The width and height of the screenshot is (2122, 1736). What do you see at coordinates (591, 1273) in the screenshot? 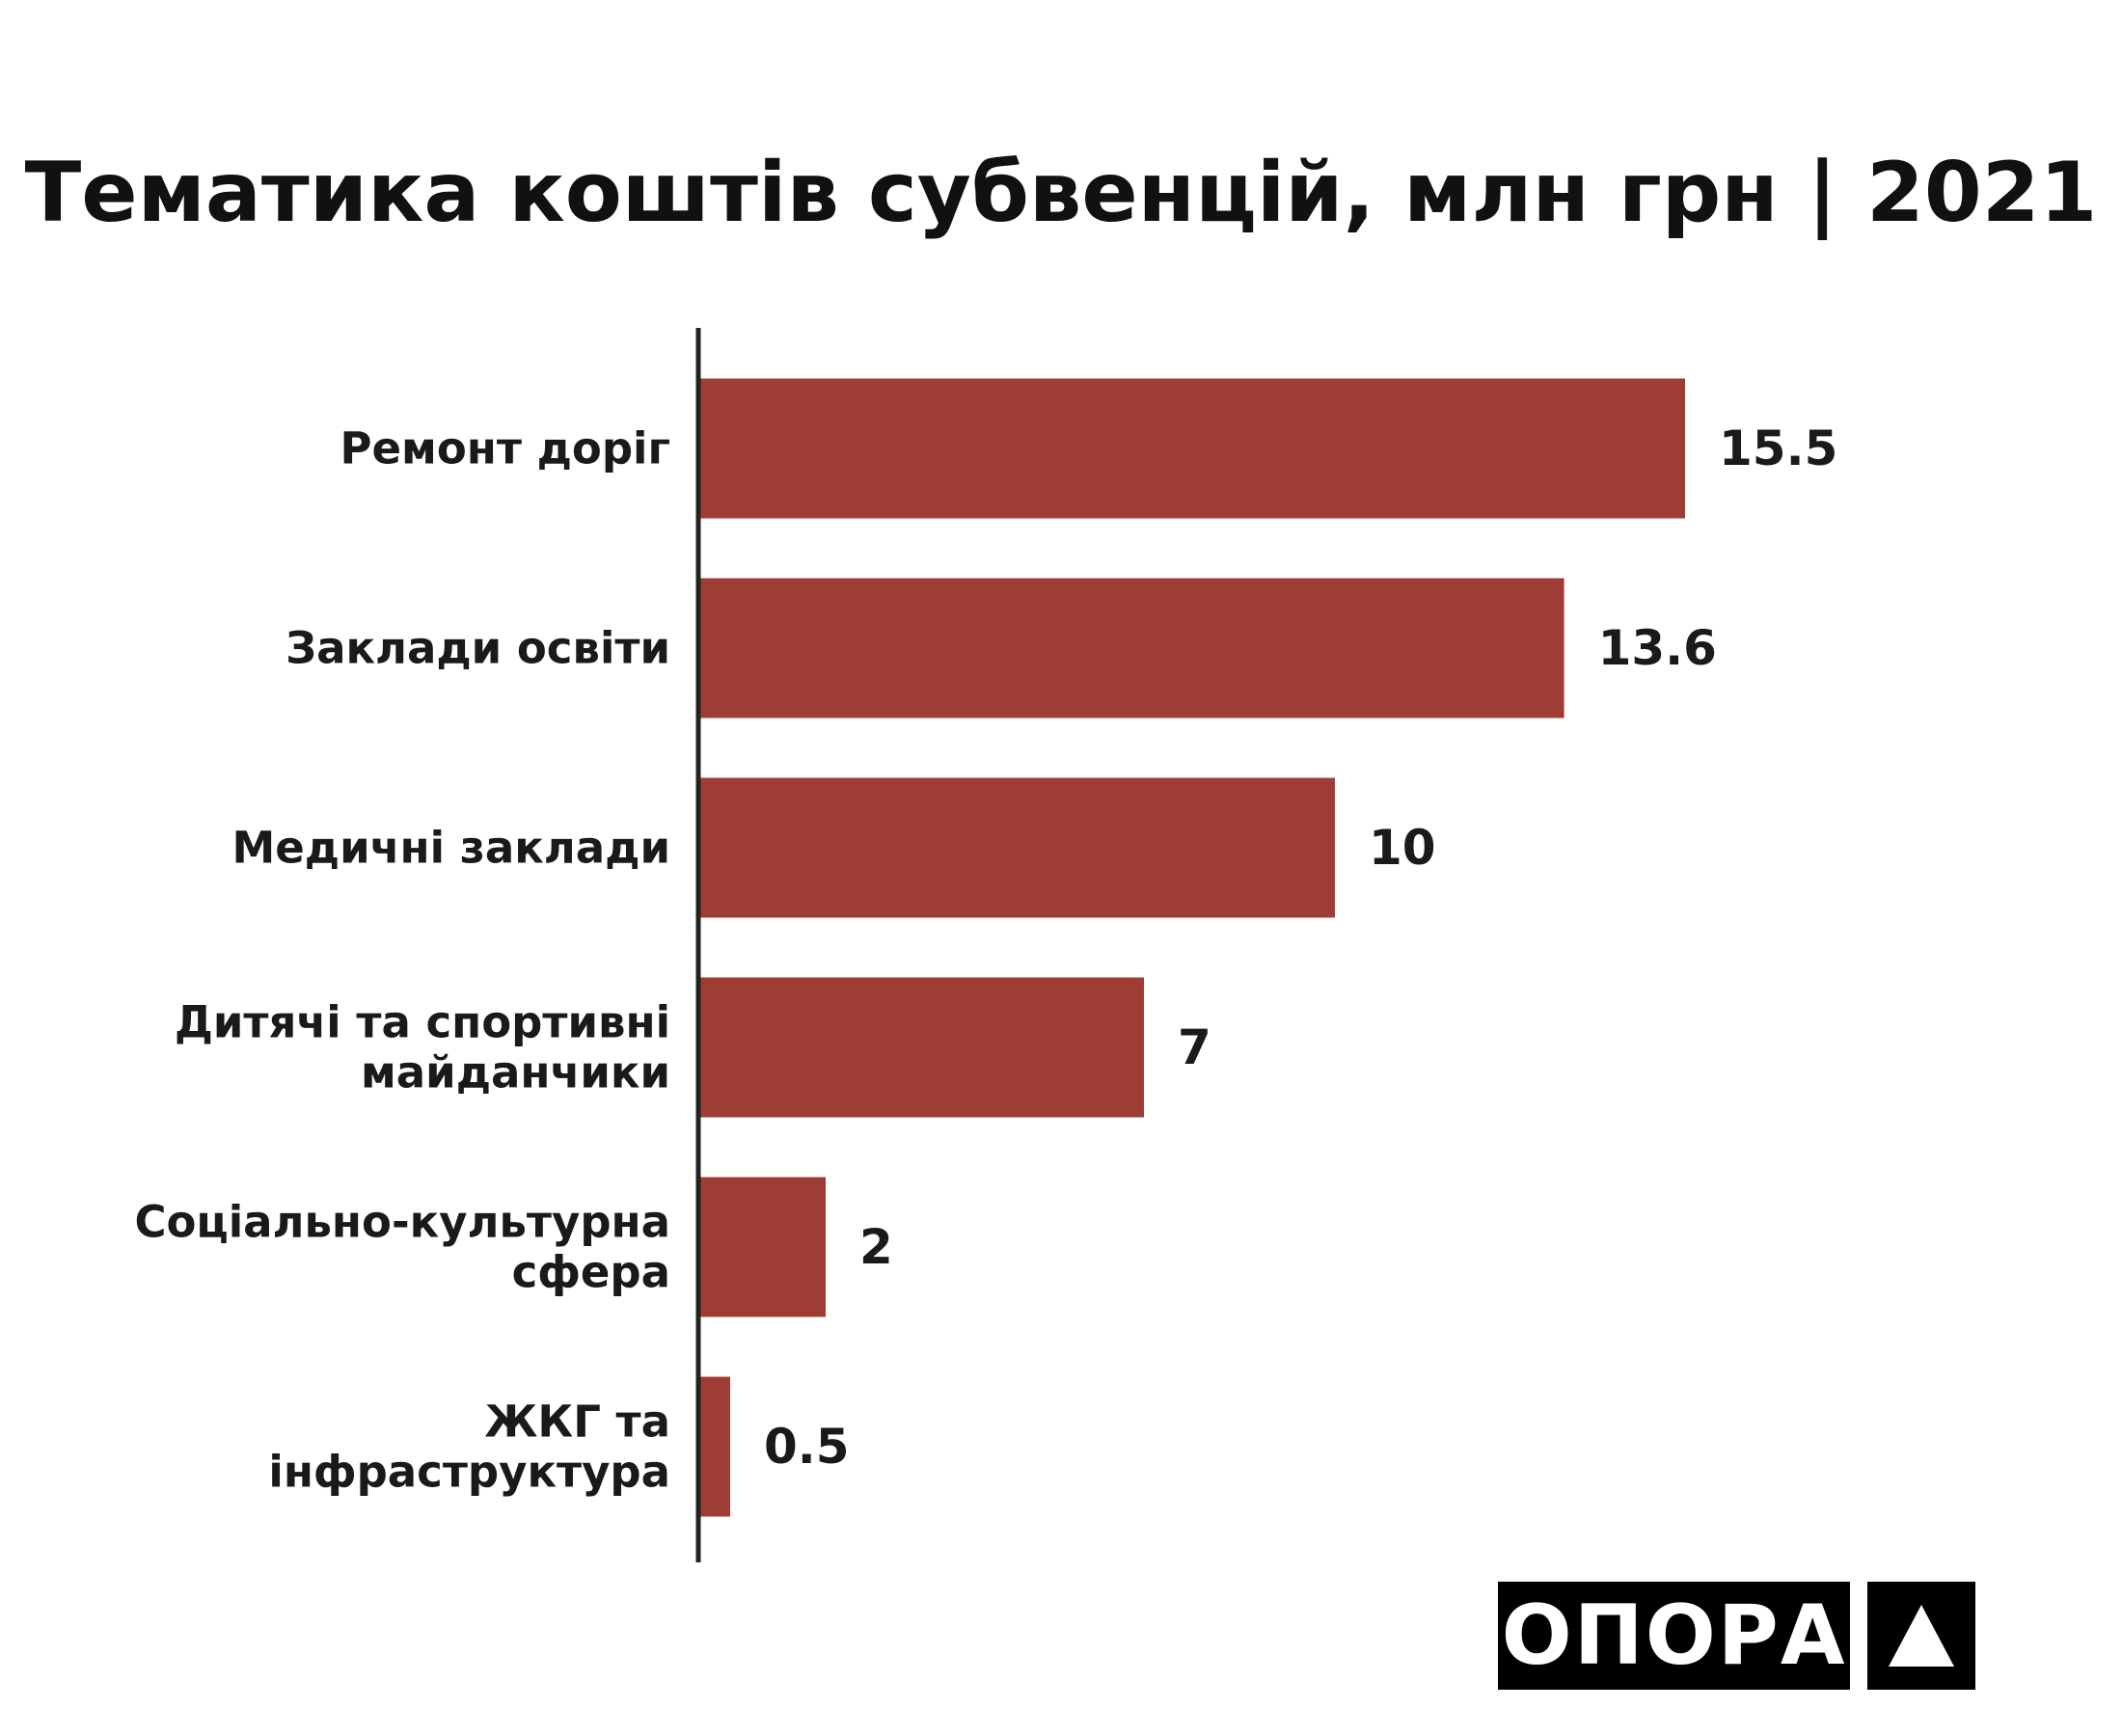
I see `category-label-line: сфера` at bounding box center [591, 1273].